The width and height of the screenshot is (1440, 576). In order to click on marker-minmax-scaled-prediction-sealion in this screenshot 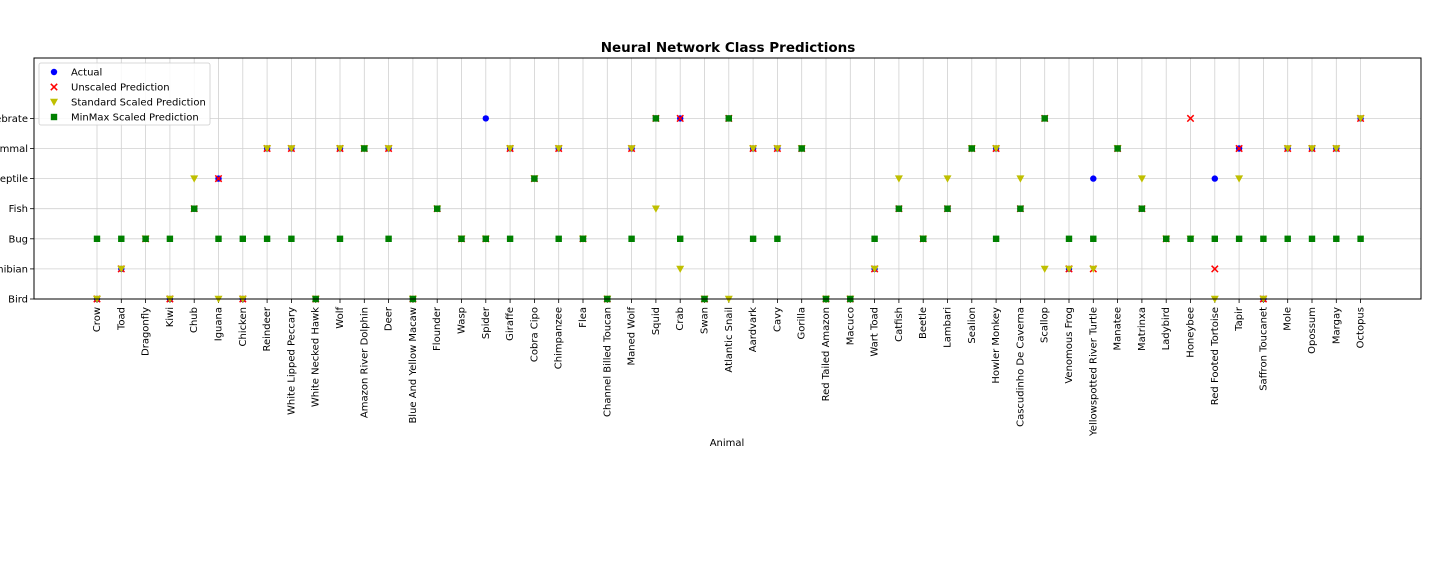, I will do `click(971, 148)`.